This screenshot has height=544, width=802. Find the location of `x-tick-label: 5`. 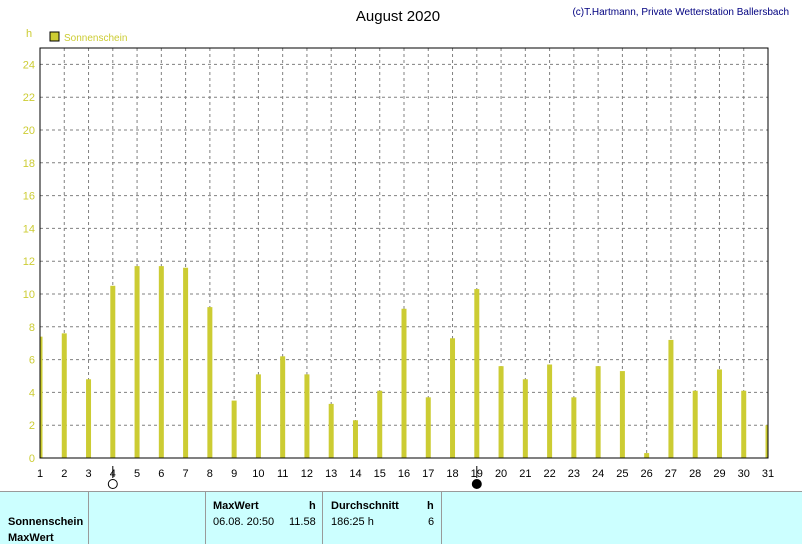

x-tick-label: 5 is located at coordinates (137, 474).